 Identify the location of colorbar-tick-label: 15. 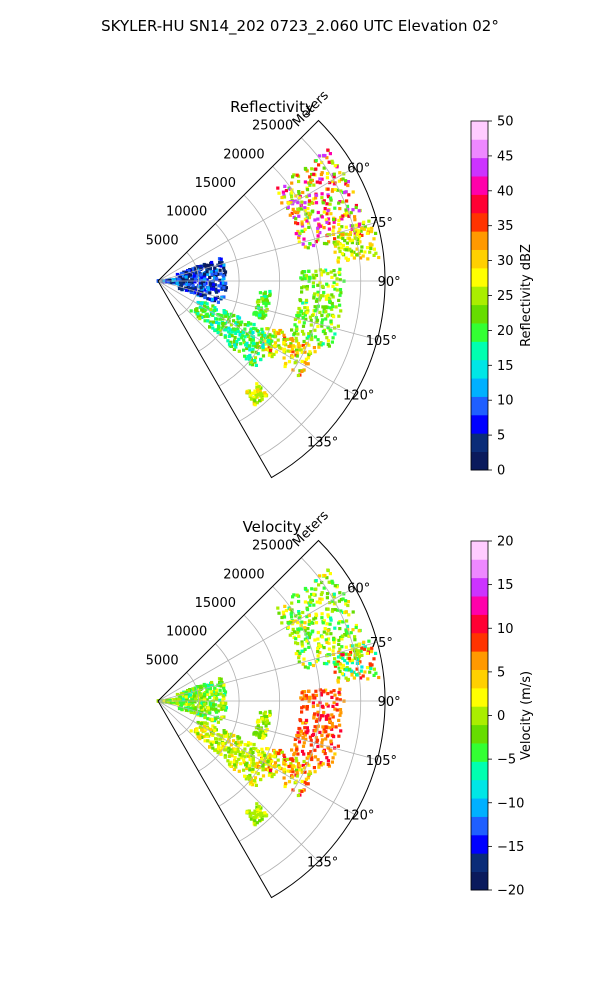
(505, 366).